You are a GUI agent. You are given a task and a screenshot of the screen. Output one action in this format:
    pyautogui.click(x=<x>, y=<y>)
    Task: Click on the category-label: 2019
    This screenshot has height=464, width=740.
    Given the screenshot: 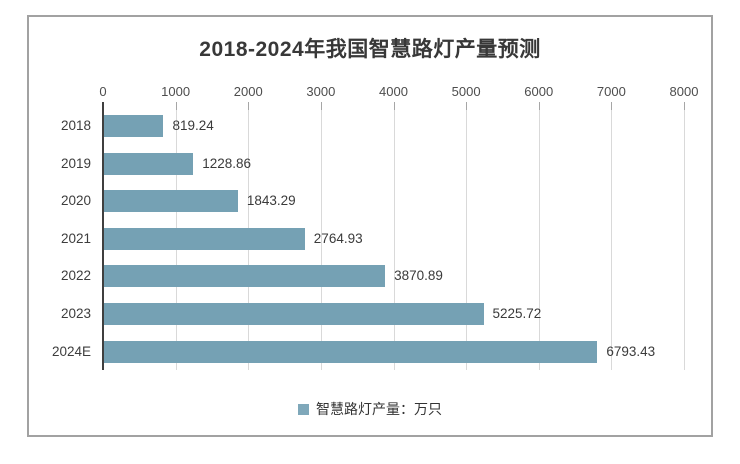 What is the action you would take?
    pyautogui.click(x=75, y=163)
    